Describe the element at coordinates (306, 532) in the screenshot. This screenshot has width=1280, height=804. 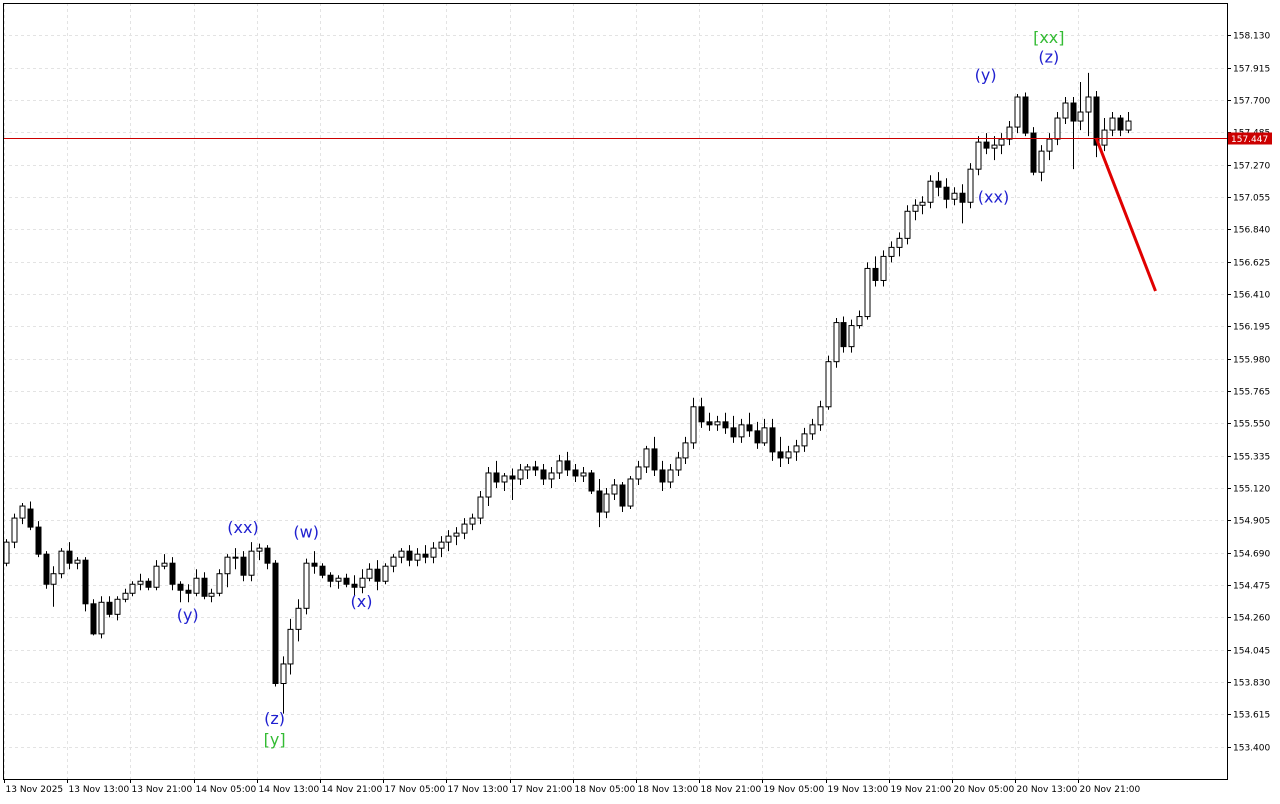
I see `wave-label: (w)` at that location.